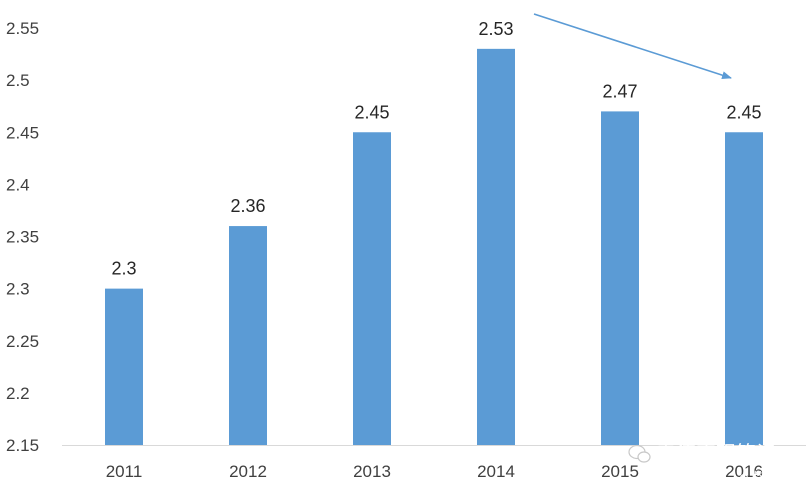  Describe the element at coordinates (22, 341) in the screenshot. I see `y-tick-label: 2.25` at that location.